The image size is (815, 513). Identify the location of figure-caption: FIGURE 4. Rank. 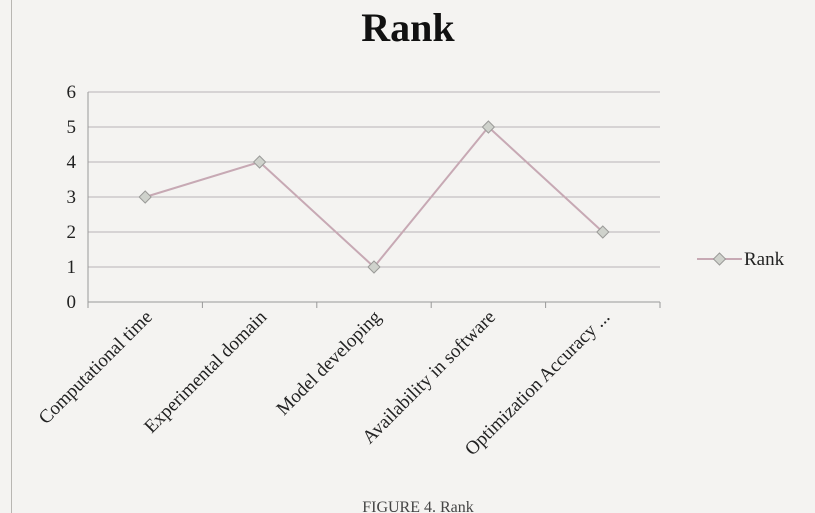
(418, 506).